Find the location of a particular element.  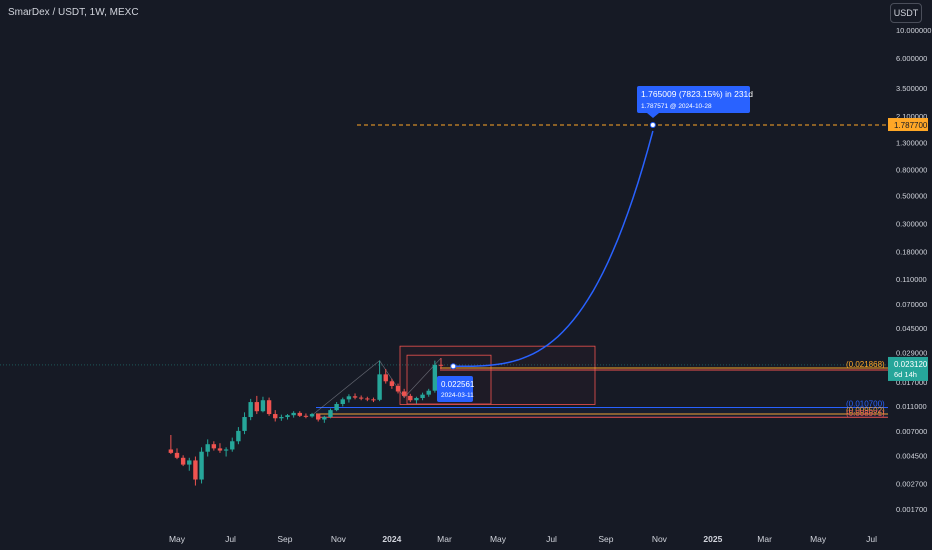

y-tick-label: 2.100000 is located at coordinates (911, 116).